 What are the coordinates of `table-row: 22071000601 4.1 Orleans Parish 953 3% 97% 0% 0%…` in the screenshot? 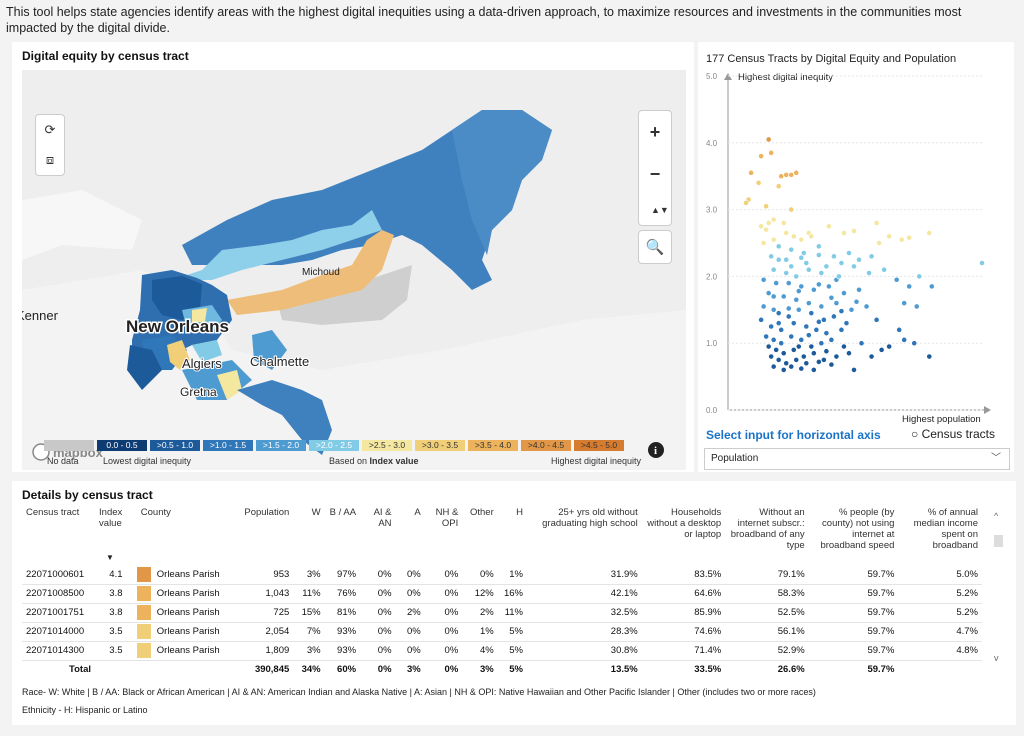 It's located at (502, 575).